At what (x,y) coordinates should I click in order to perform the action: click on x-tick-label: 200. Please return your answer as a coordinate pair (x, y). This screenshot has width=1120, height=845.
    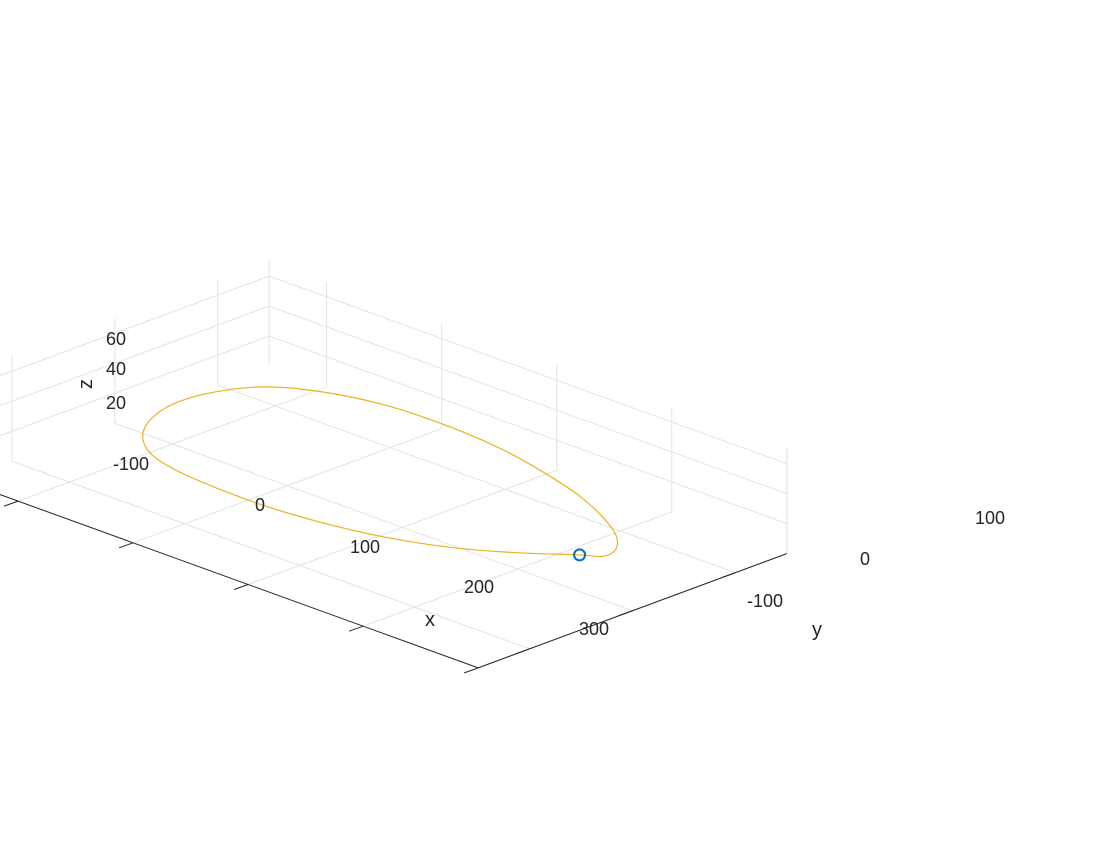
    Looking at the image, I should click on (479, 587).